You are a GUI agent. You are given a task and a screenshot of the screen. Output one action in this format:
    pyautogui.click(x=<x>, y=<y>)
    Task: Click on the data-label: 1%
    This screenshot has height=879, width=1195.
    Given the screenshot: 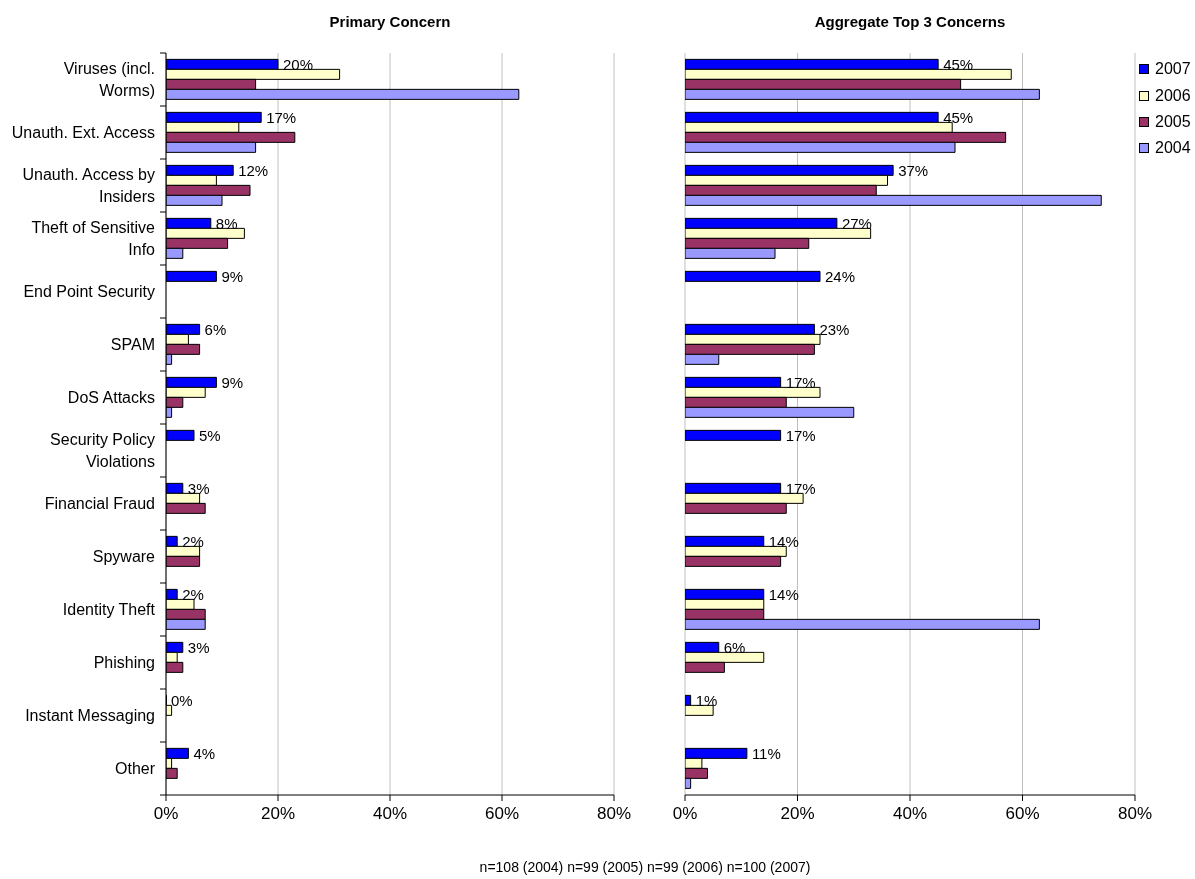 What is the action you would take?
    pyautogui.click(x=706, y=700)
    